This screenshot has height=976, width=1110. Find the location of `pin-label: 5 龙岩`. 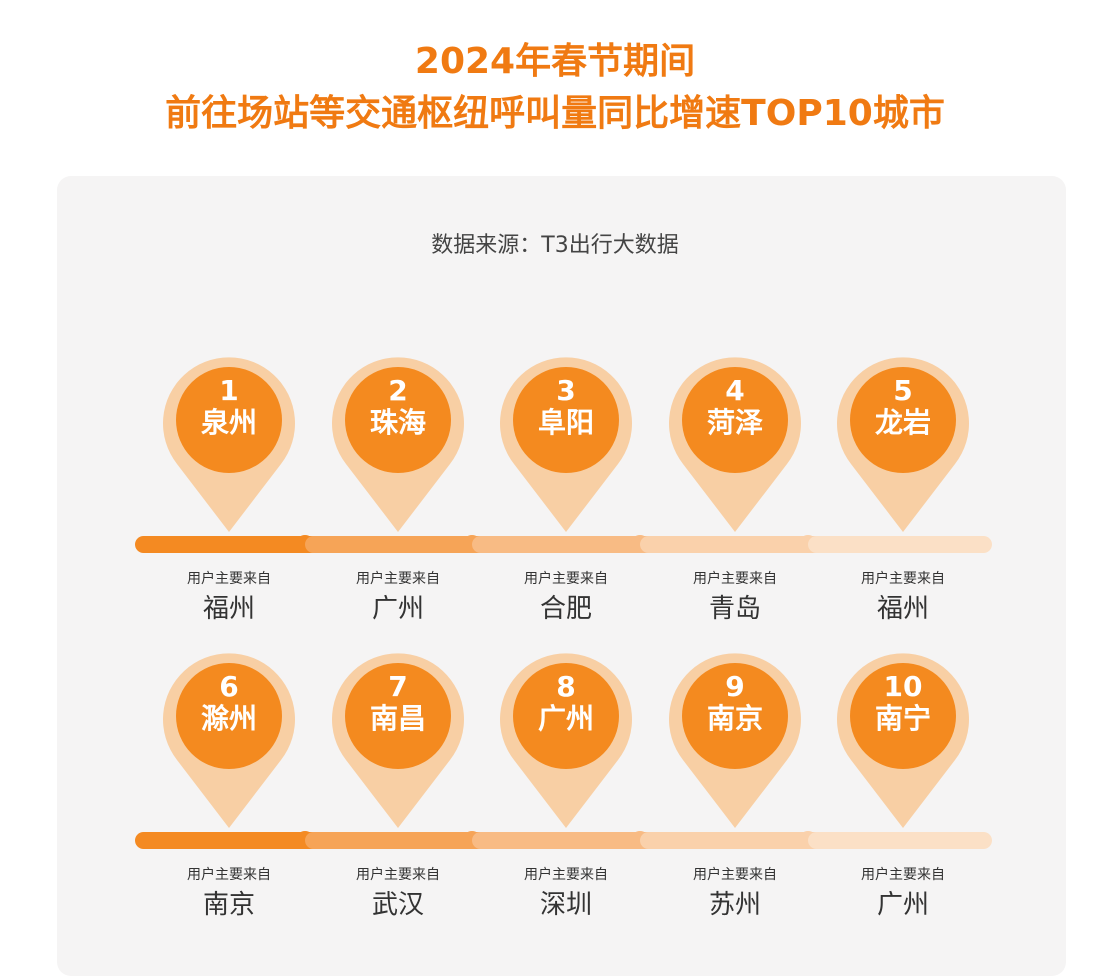

pin-label: 5 龙岩 is located at coordinates (903, 408).